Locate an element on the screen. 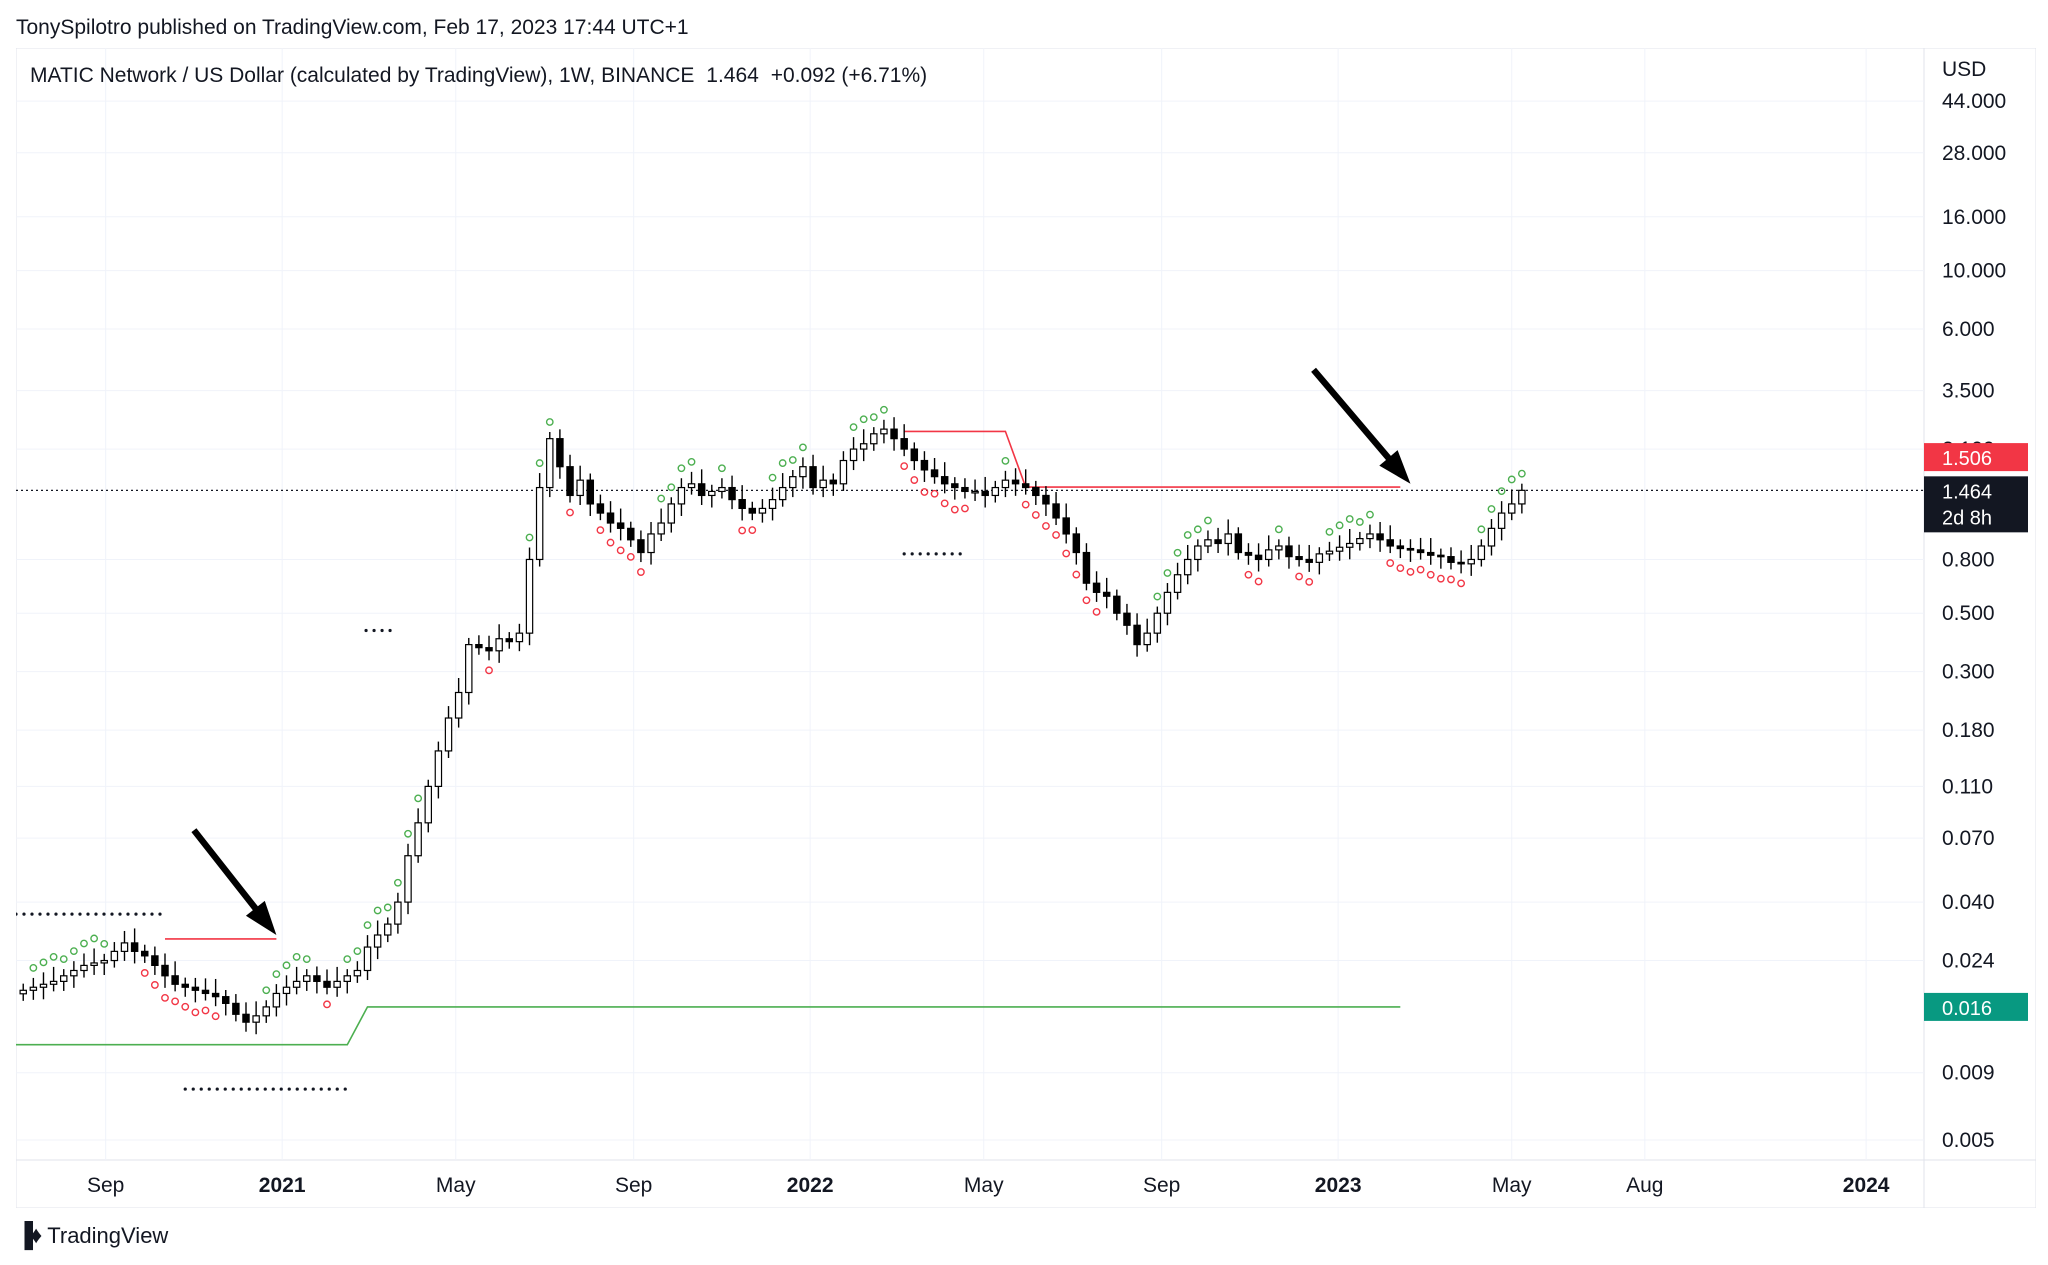 The height and width of the screenshot is (1265, 2048). annotation-arrow is located at coordinates (234, 882).